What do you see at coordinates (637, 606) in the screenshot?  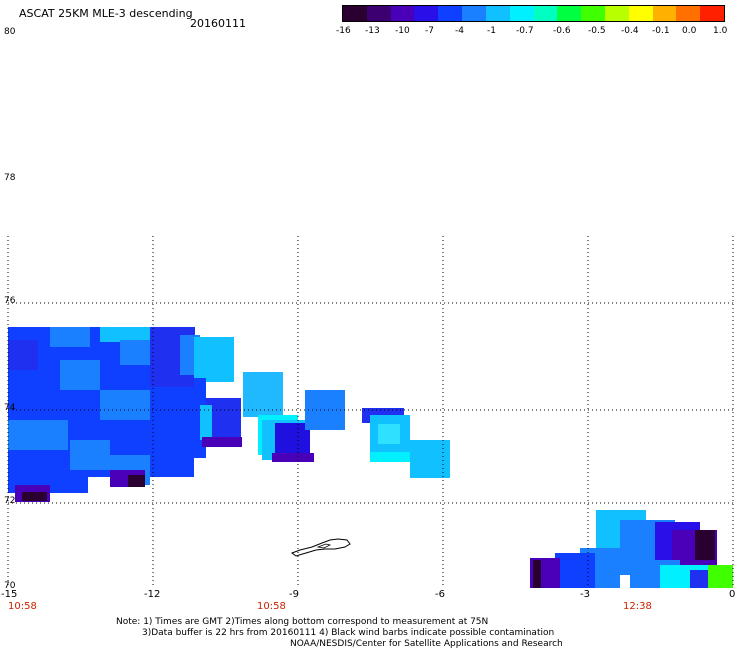 I see `time-label-3: 12:38` at bounding box center [637, 606].